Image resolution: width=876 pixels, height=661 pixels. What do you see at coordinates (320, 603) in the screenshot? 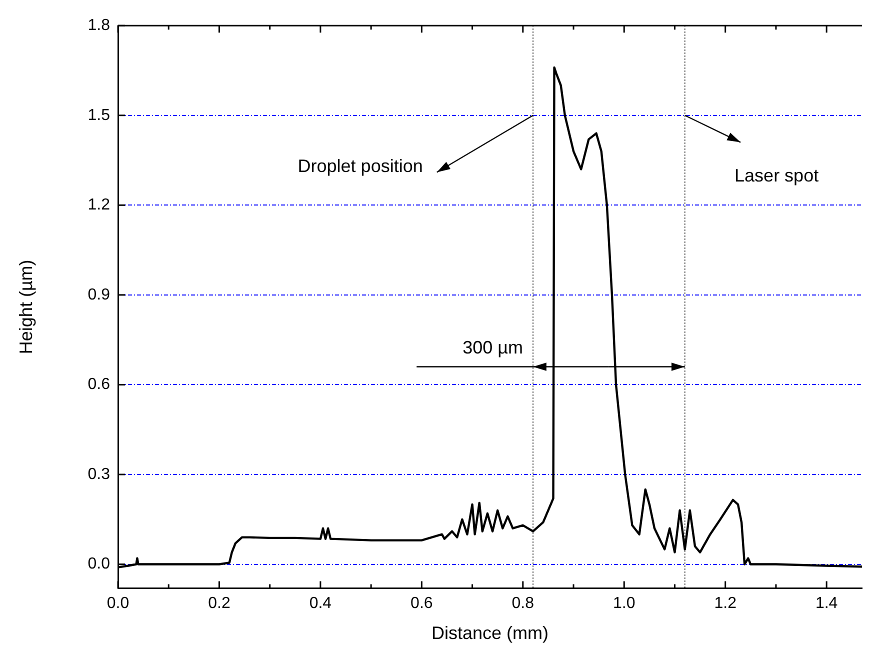
I see `x-tick-label: 0.4` at bounding box center [320, 603].